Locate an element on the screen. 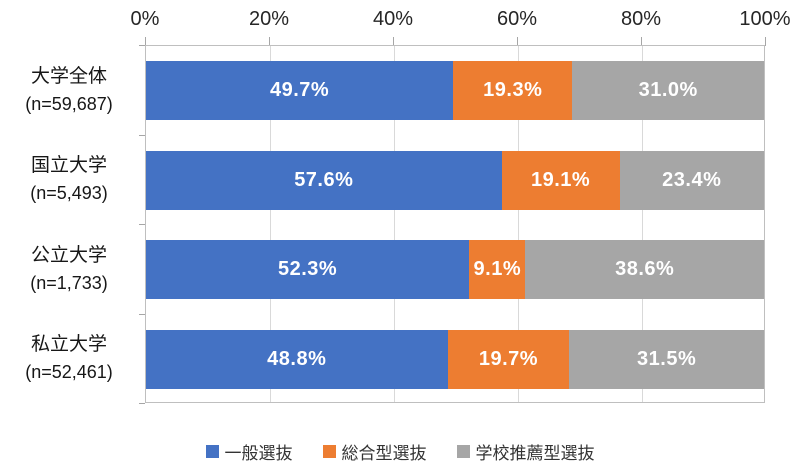 The height and width of the screenshot is (472, 800). bar-value-label: 49.7% is located at coordinates (299, 90).